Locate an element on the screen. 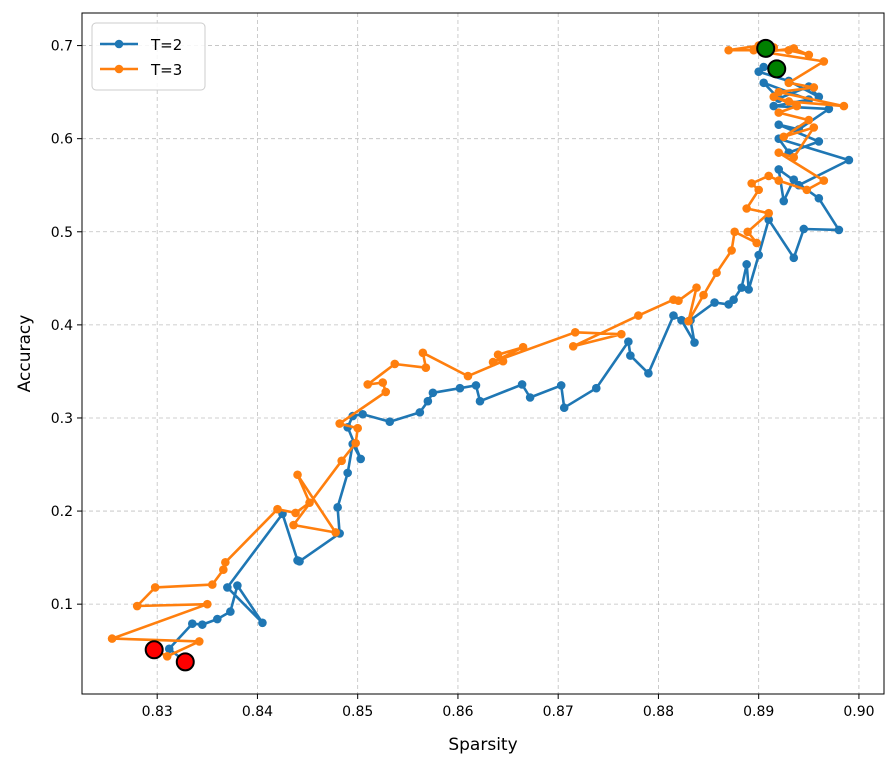  x-tick-label: 0.89 is located at coordinates (758, 712).